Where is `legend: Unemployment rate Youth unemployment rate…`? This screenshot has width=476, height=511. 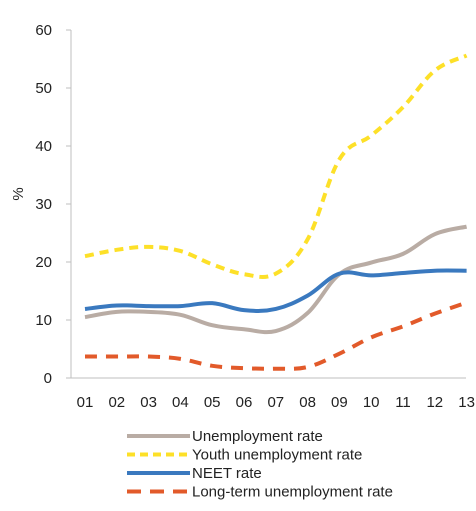 legend: Unemployment rate Youth unemployment rate… is located at coordinates (260, 464).